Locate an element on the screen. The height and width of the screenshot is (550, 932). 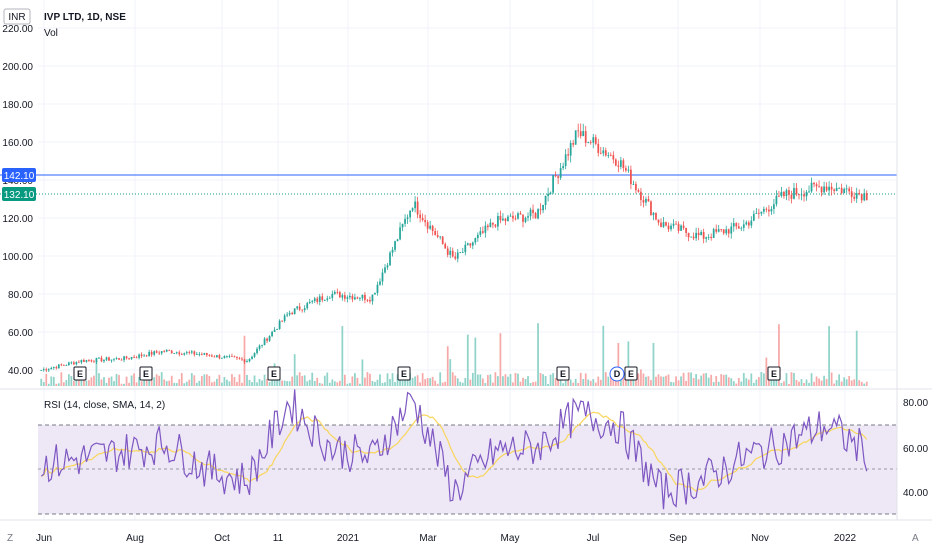
currency-badge is located at coordinates (17, 16).